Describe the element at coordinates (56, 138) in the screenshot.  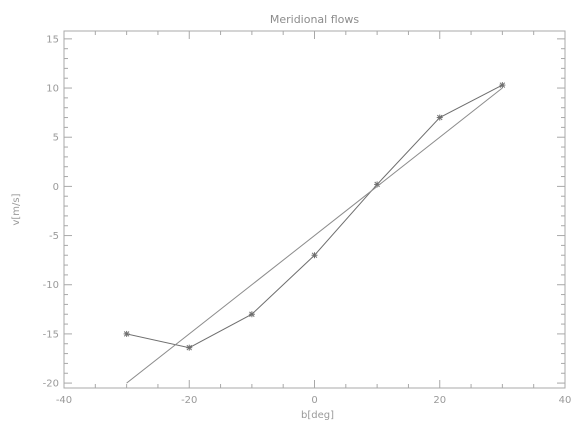
I see `y-tick-label: 5` at that location.